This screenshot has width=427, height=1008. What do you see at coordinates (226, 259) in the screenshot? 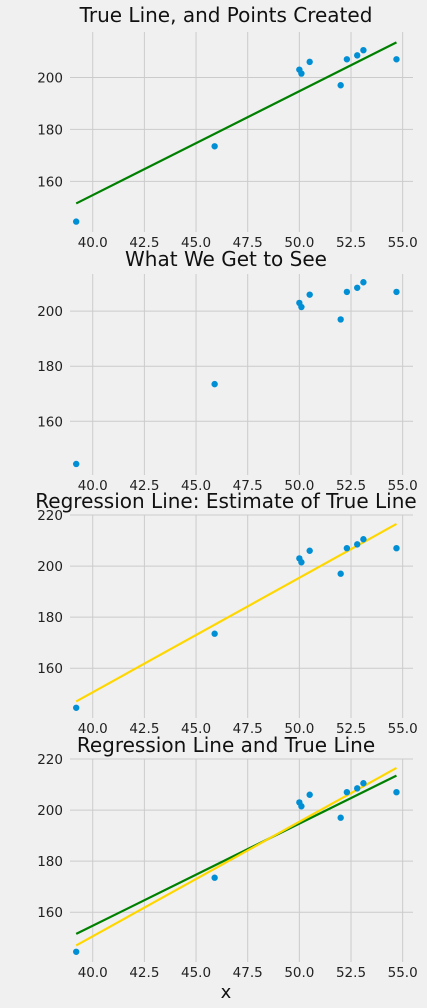
I see `panel-title: What We Get to See` at bounding box center [226, 259].